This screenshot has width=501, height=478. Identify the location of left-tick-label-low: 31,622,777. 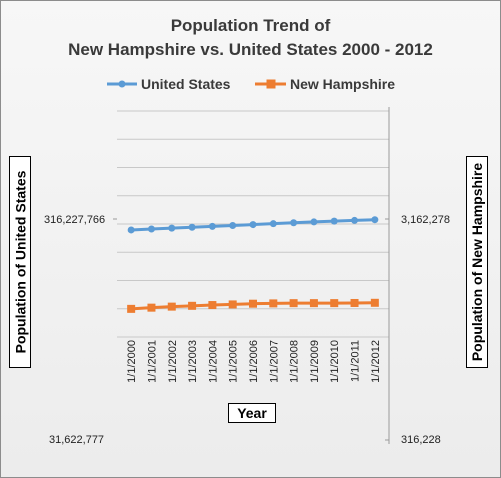
(77, 440).